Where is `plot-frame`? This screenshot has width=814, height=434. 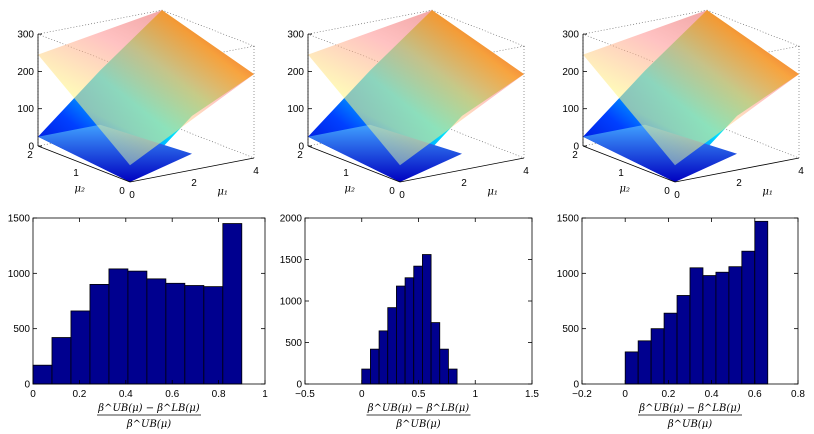
plot-frame is located at coordinates (149, 301).